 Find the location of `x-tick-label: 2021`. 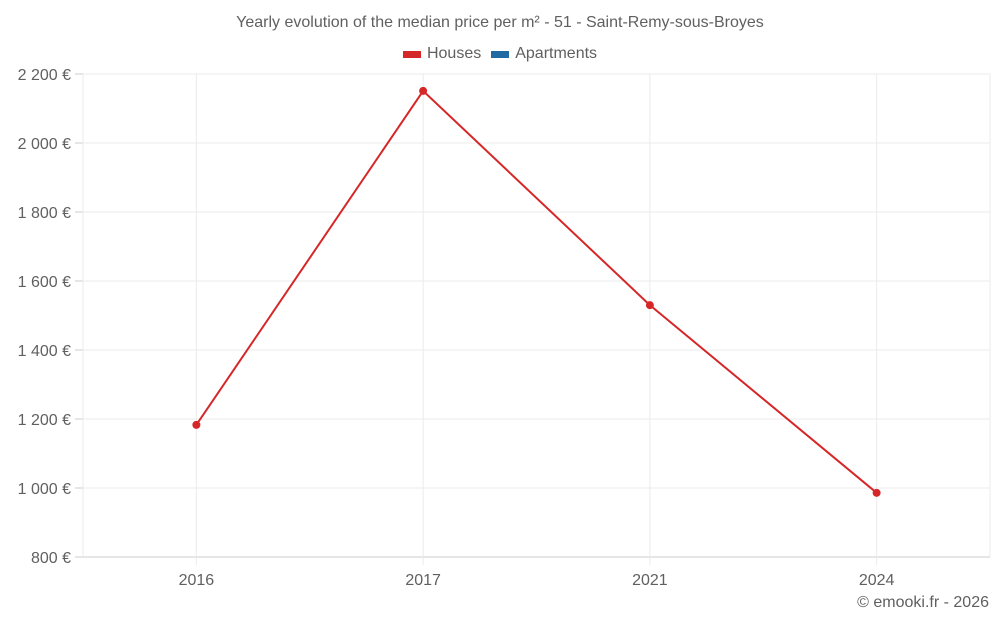

x-tick-label: 2021 is located at coordinates (650, 580).